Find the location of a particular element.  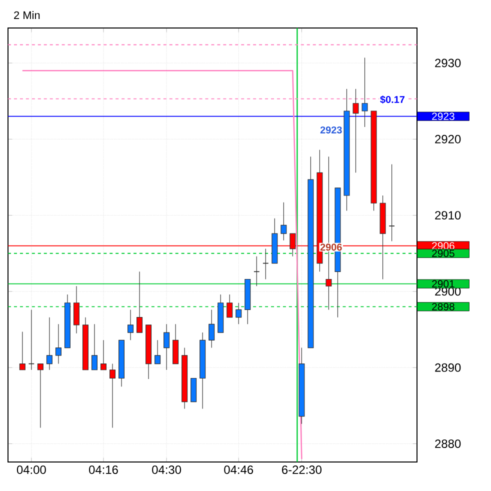

ref-line-label: 2906 is located at coordinates (443, 246).